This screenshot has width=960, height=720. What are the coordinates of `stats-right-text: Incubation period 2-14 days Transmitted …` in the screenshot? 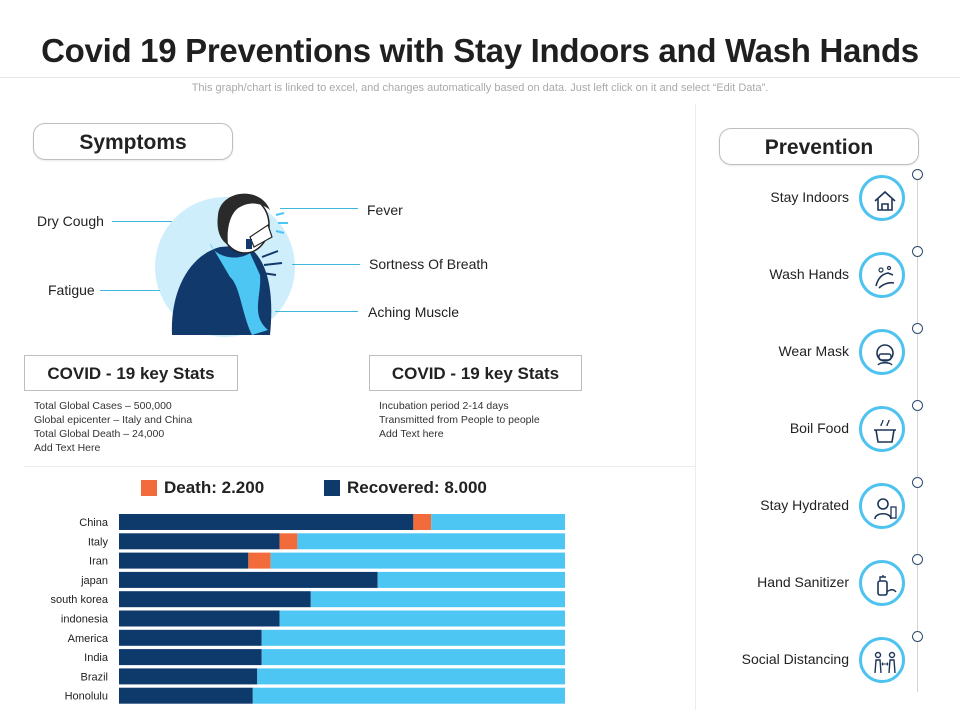 It's located at (459, 420).